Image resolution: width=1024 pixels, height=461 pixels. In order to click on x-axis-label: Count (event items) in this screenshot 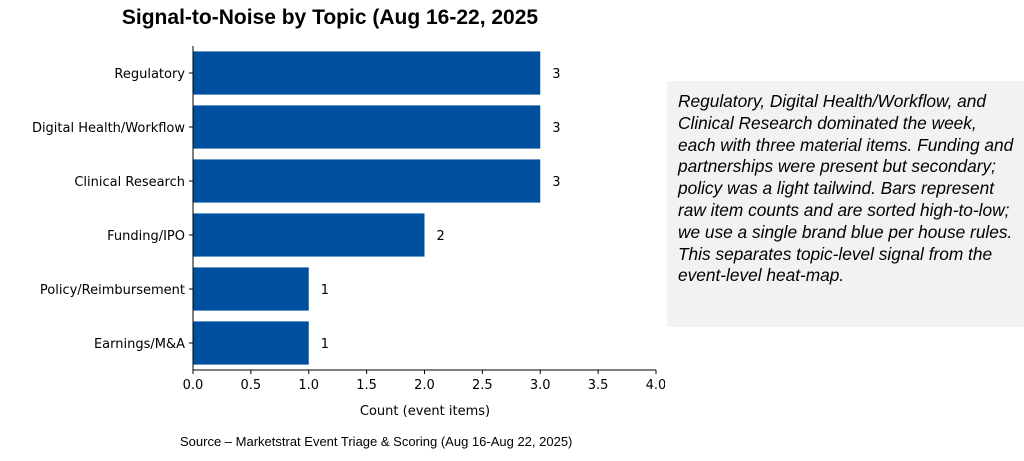, I will do `click(425, 411)`.